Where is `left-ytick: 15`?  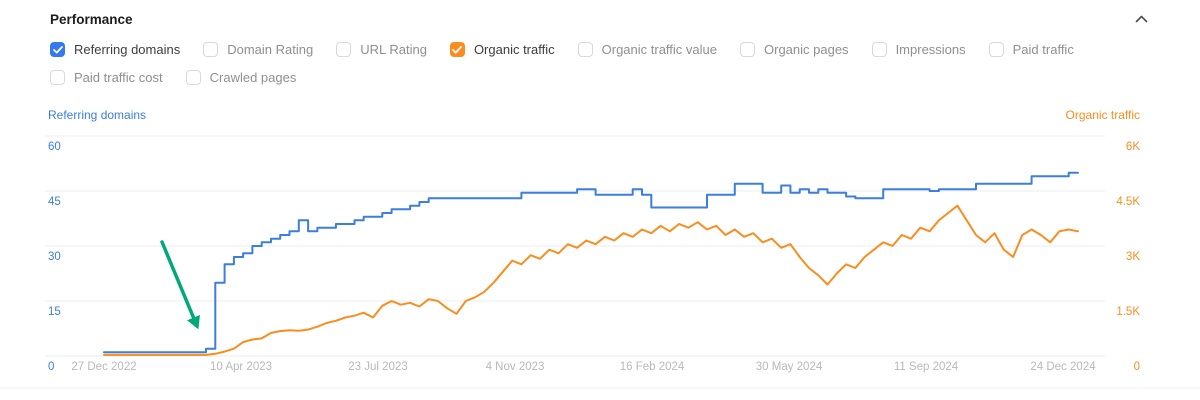 left-ytick: 15 is located at coordinates (54, 312).